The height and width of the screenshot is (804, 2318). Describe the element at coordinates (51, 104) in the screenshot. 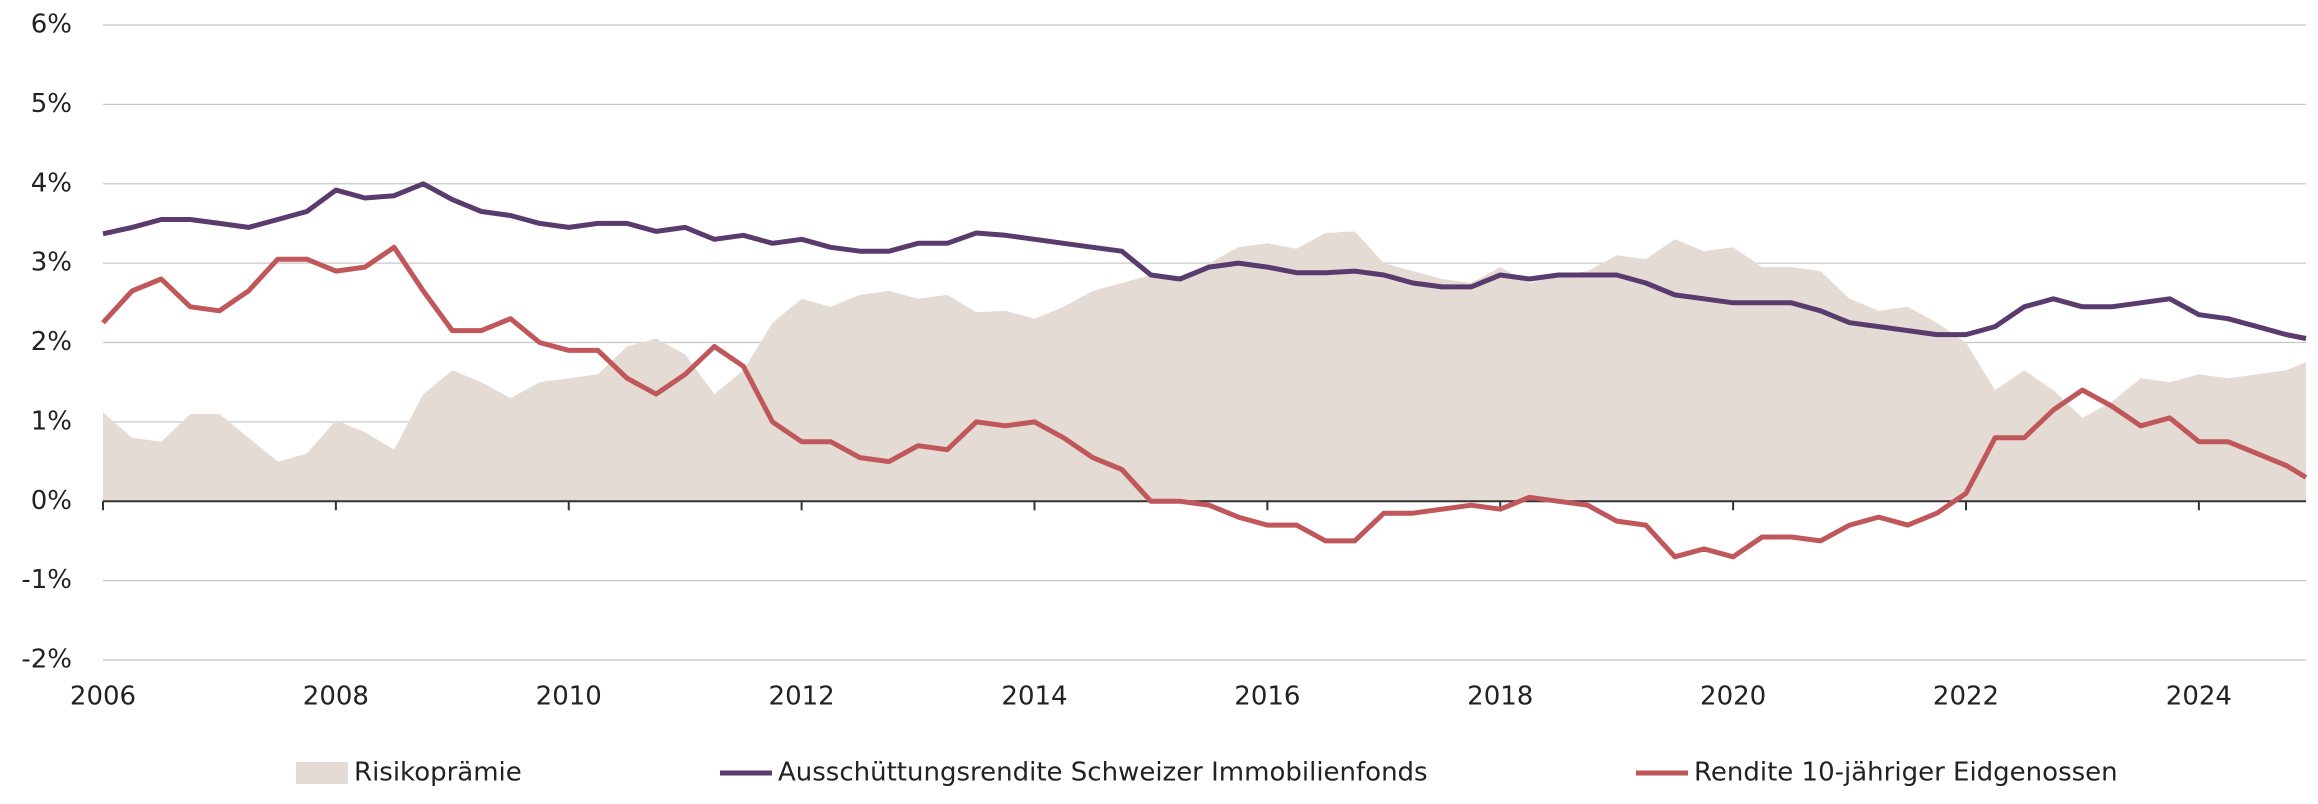

I see `y-tick-label: 5%` at that location.